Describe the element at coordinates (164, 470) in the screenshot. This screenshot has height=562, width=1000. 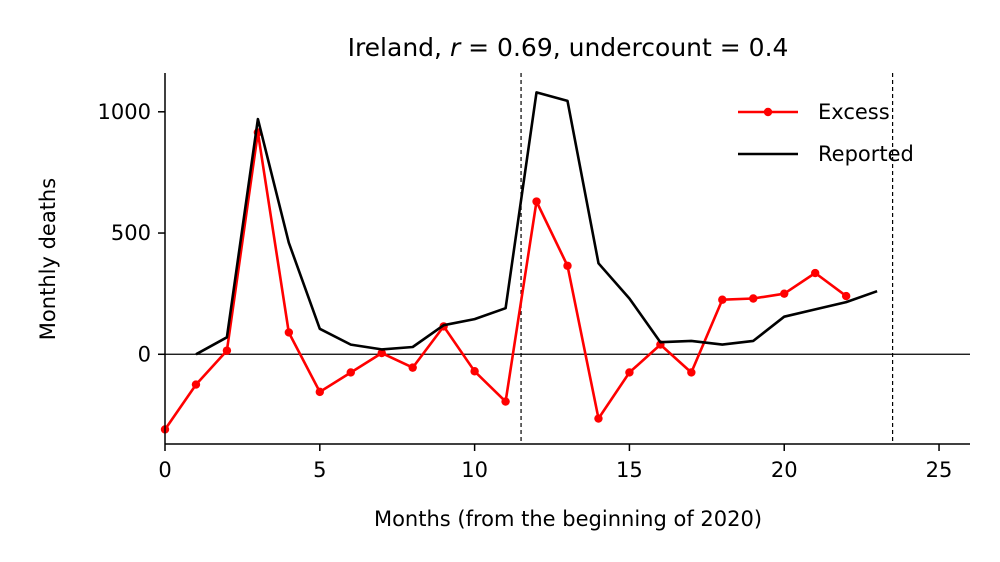
I see `x-tick-label: 0` at that location.